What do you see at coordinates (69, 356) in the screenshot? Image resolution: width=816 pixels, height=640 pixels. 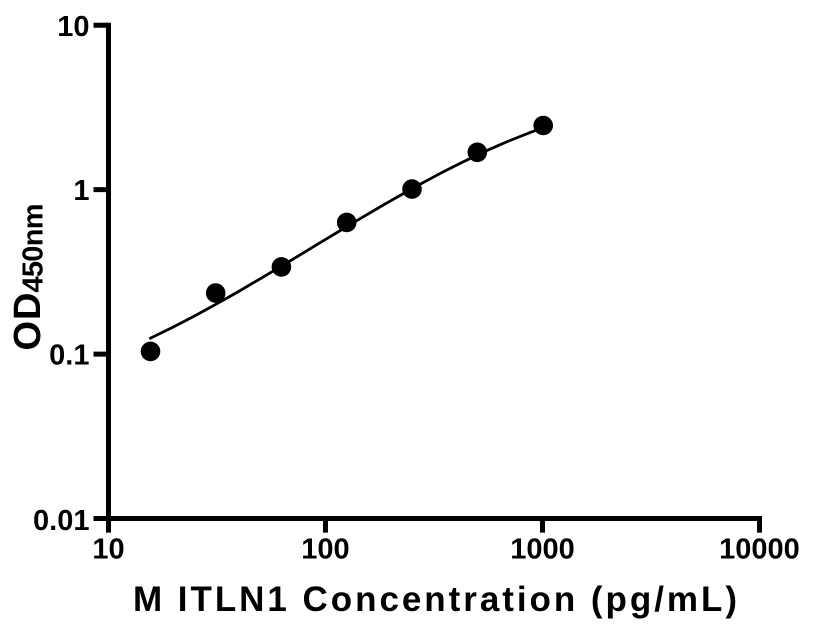 I see `svg-text: 0.1` at bounding box center [69, 356].